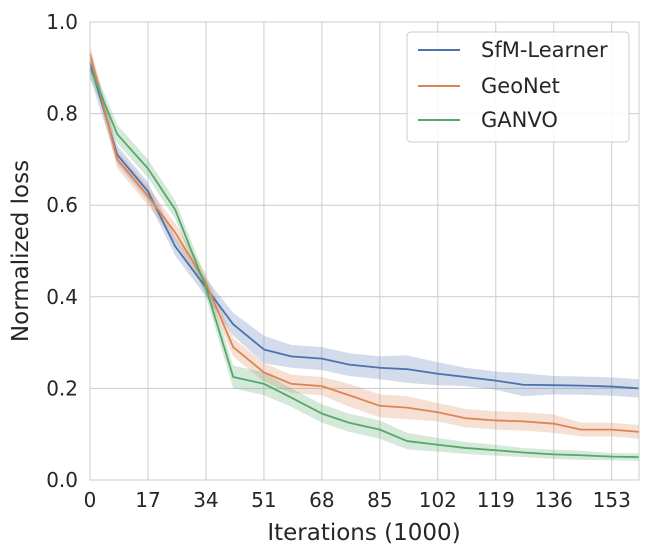 This screenshot has width=670, height=545. I want to click on y-tick-labels: 0.0 0.2 0.4 0.6 0.8 1.0, so click(62, 251).